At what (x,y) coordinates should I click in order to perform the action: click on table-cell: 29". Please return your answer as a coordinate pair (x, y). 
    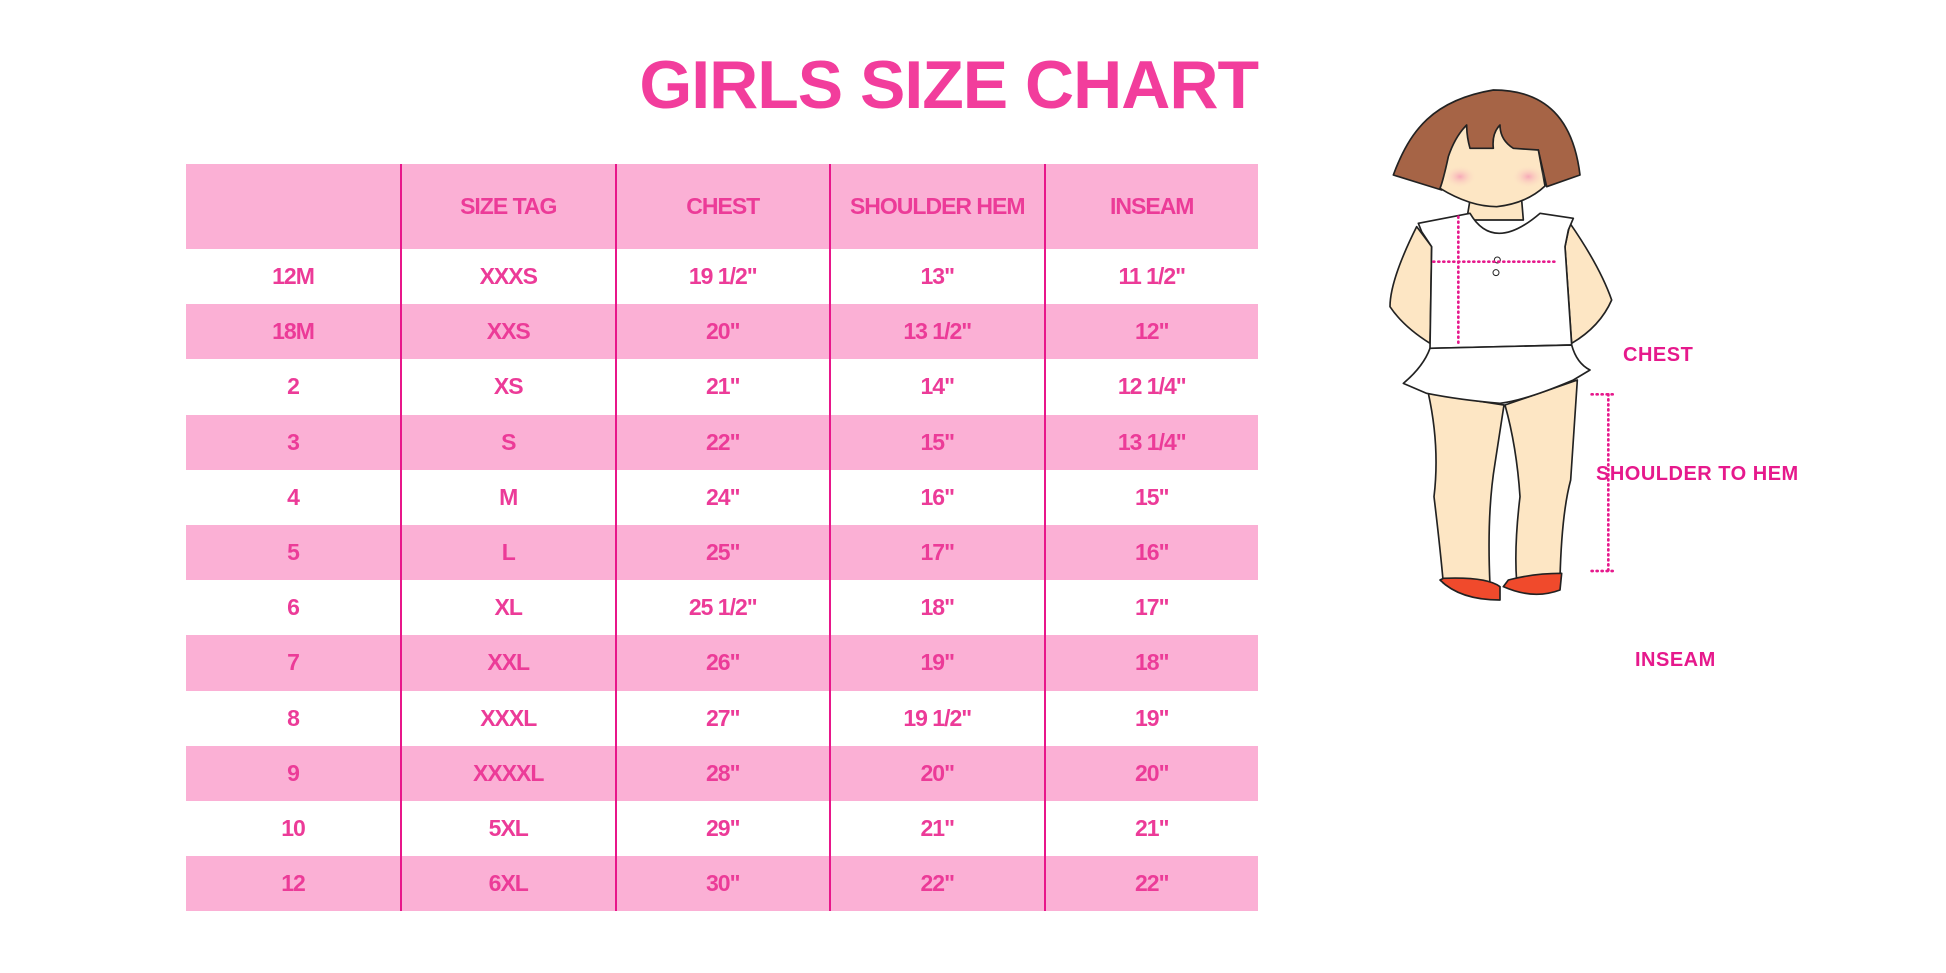
    Looking at the image, I should click on (722, 828).